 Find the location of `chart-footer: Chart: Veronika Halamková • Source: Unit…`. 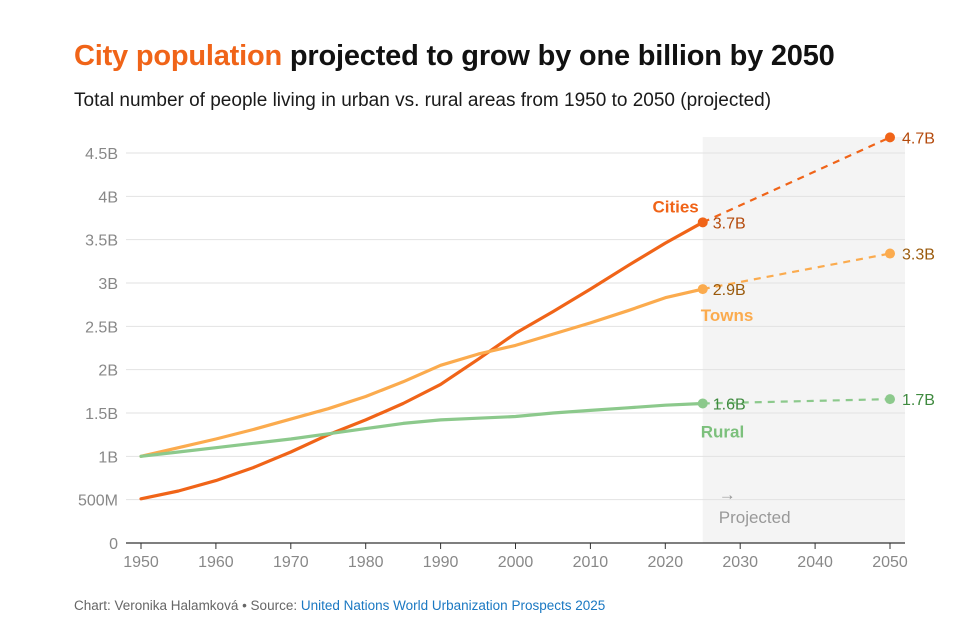

chart-footer: Chart: Veronika Halamková • Source: Unit… is located at coordinates (339, 605).